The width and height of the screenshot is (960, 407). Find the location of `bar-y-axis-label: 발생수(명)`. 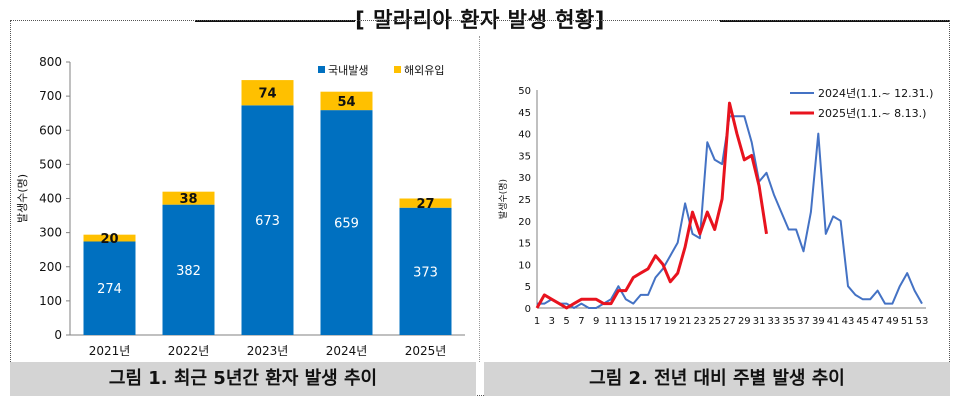

bar-y-axis-label: 발생수(명) is located at coordinates (22, 198).